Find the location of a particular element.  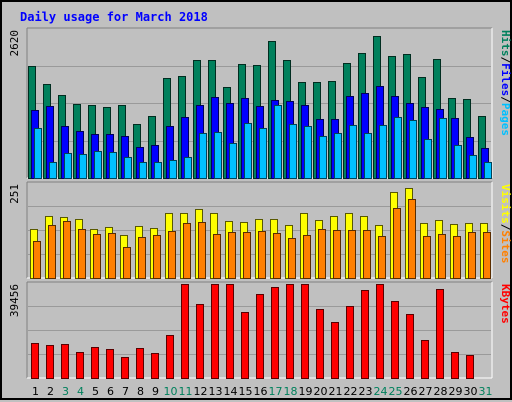

axis-legend-hits_files_pages: Hits/Files/Pages is located at coordinates (505, 83).